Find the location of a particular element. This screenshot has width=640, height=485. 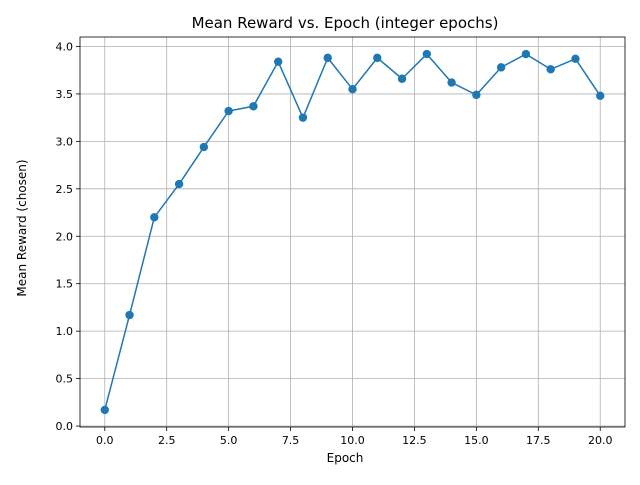

x-axis-ticks: 0.0 2.5 5.0 7.5 10.0 12.5 15.0 17.5 20.0 is located at coordinates (354, 437).